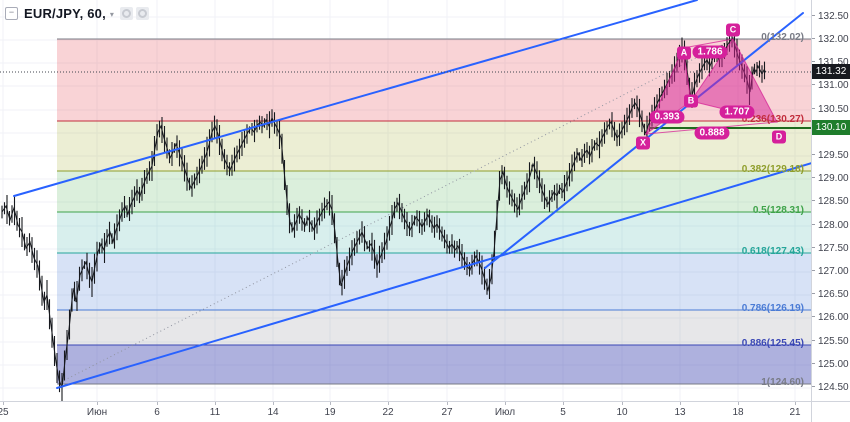  I want to click on current-price-badge: 131.32, so click(831, 71).